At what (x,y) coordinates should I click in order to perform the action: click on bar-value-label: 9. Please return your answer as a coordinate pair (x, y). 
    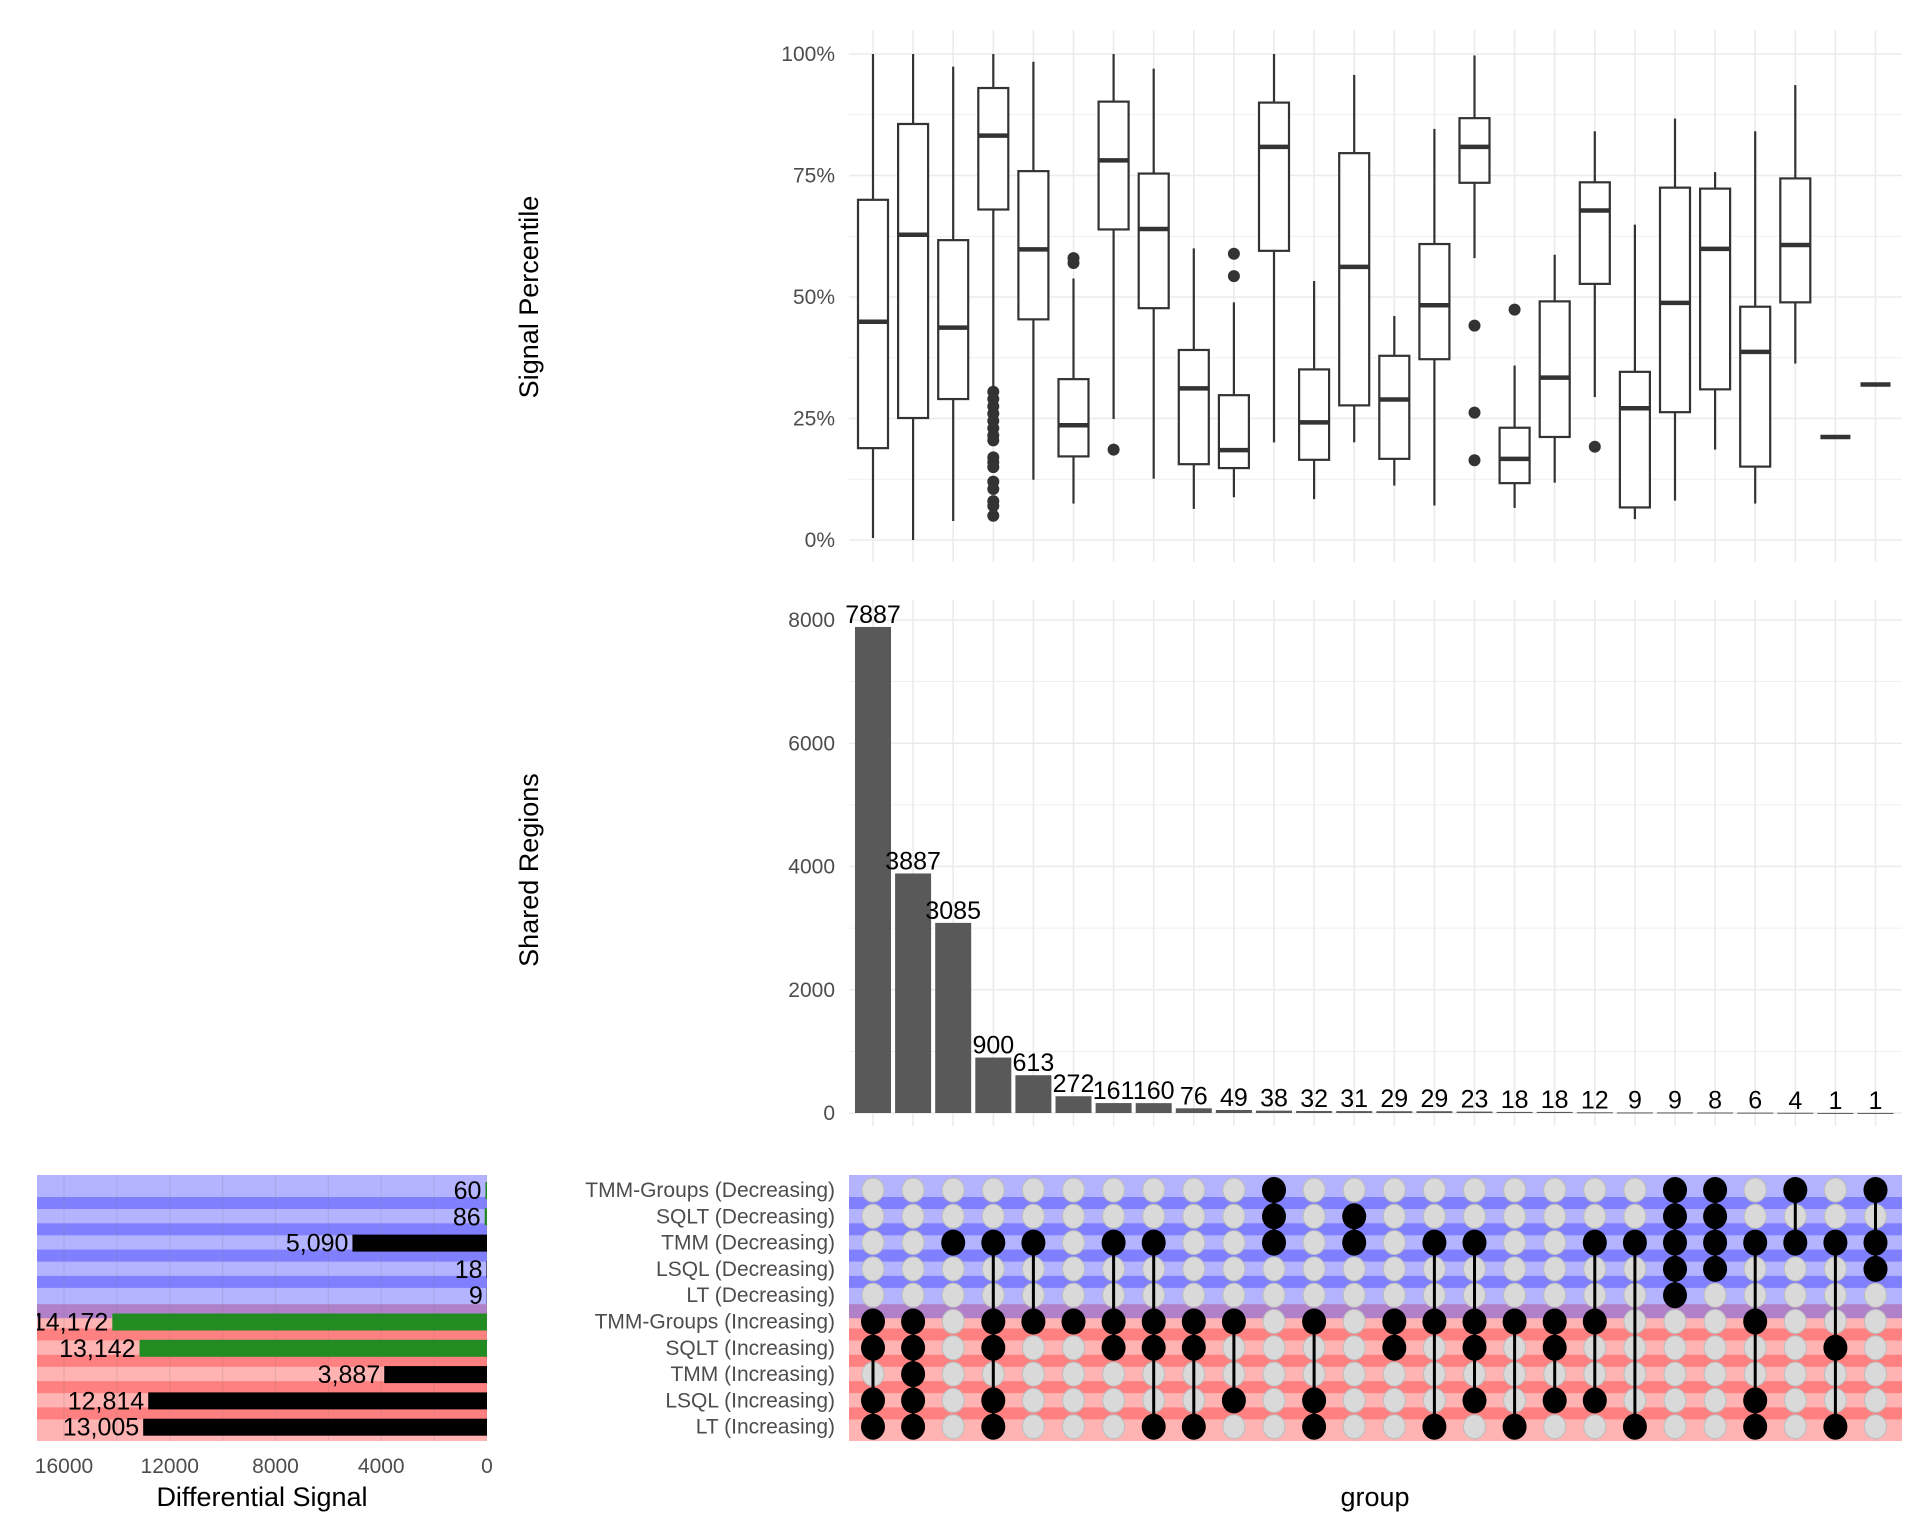
    Looking at the image, I should click on (1635, 1100).